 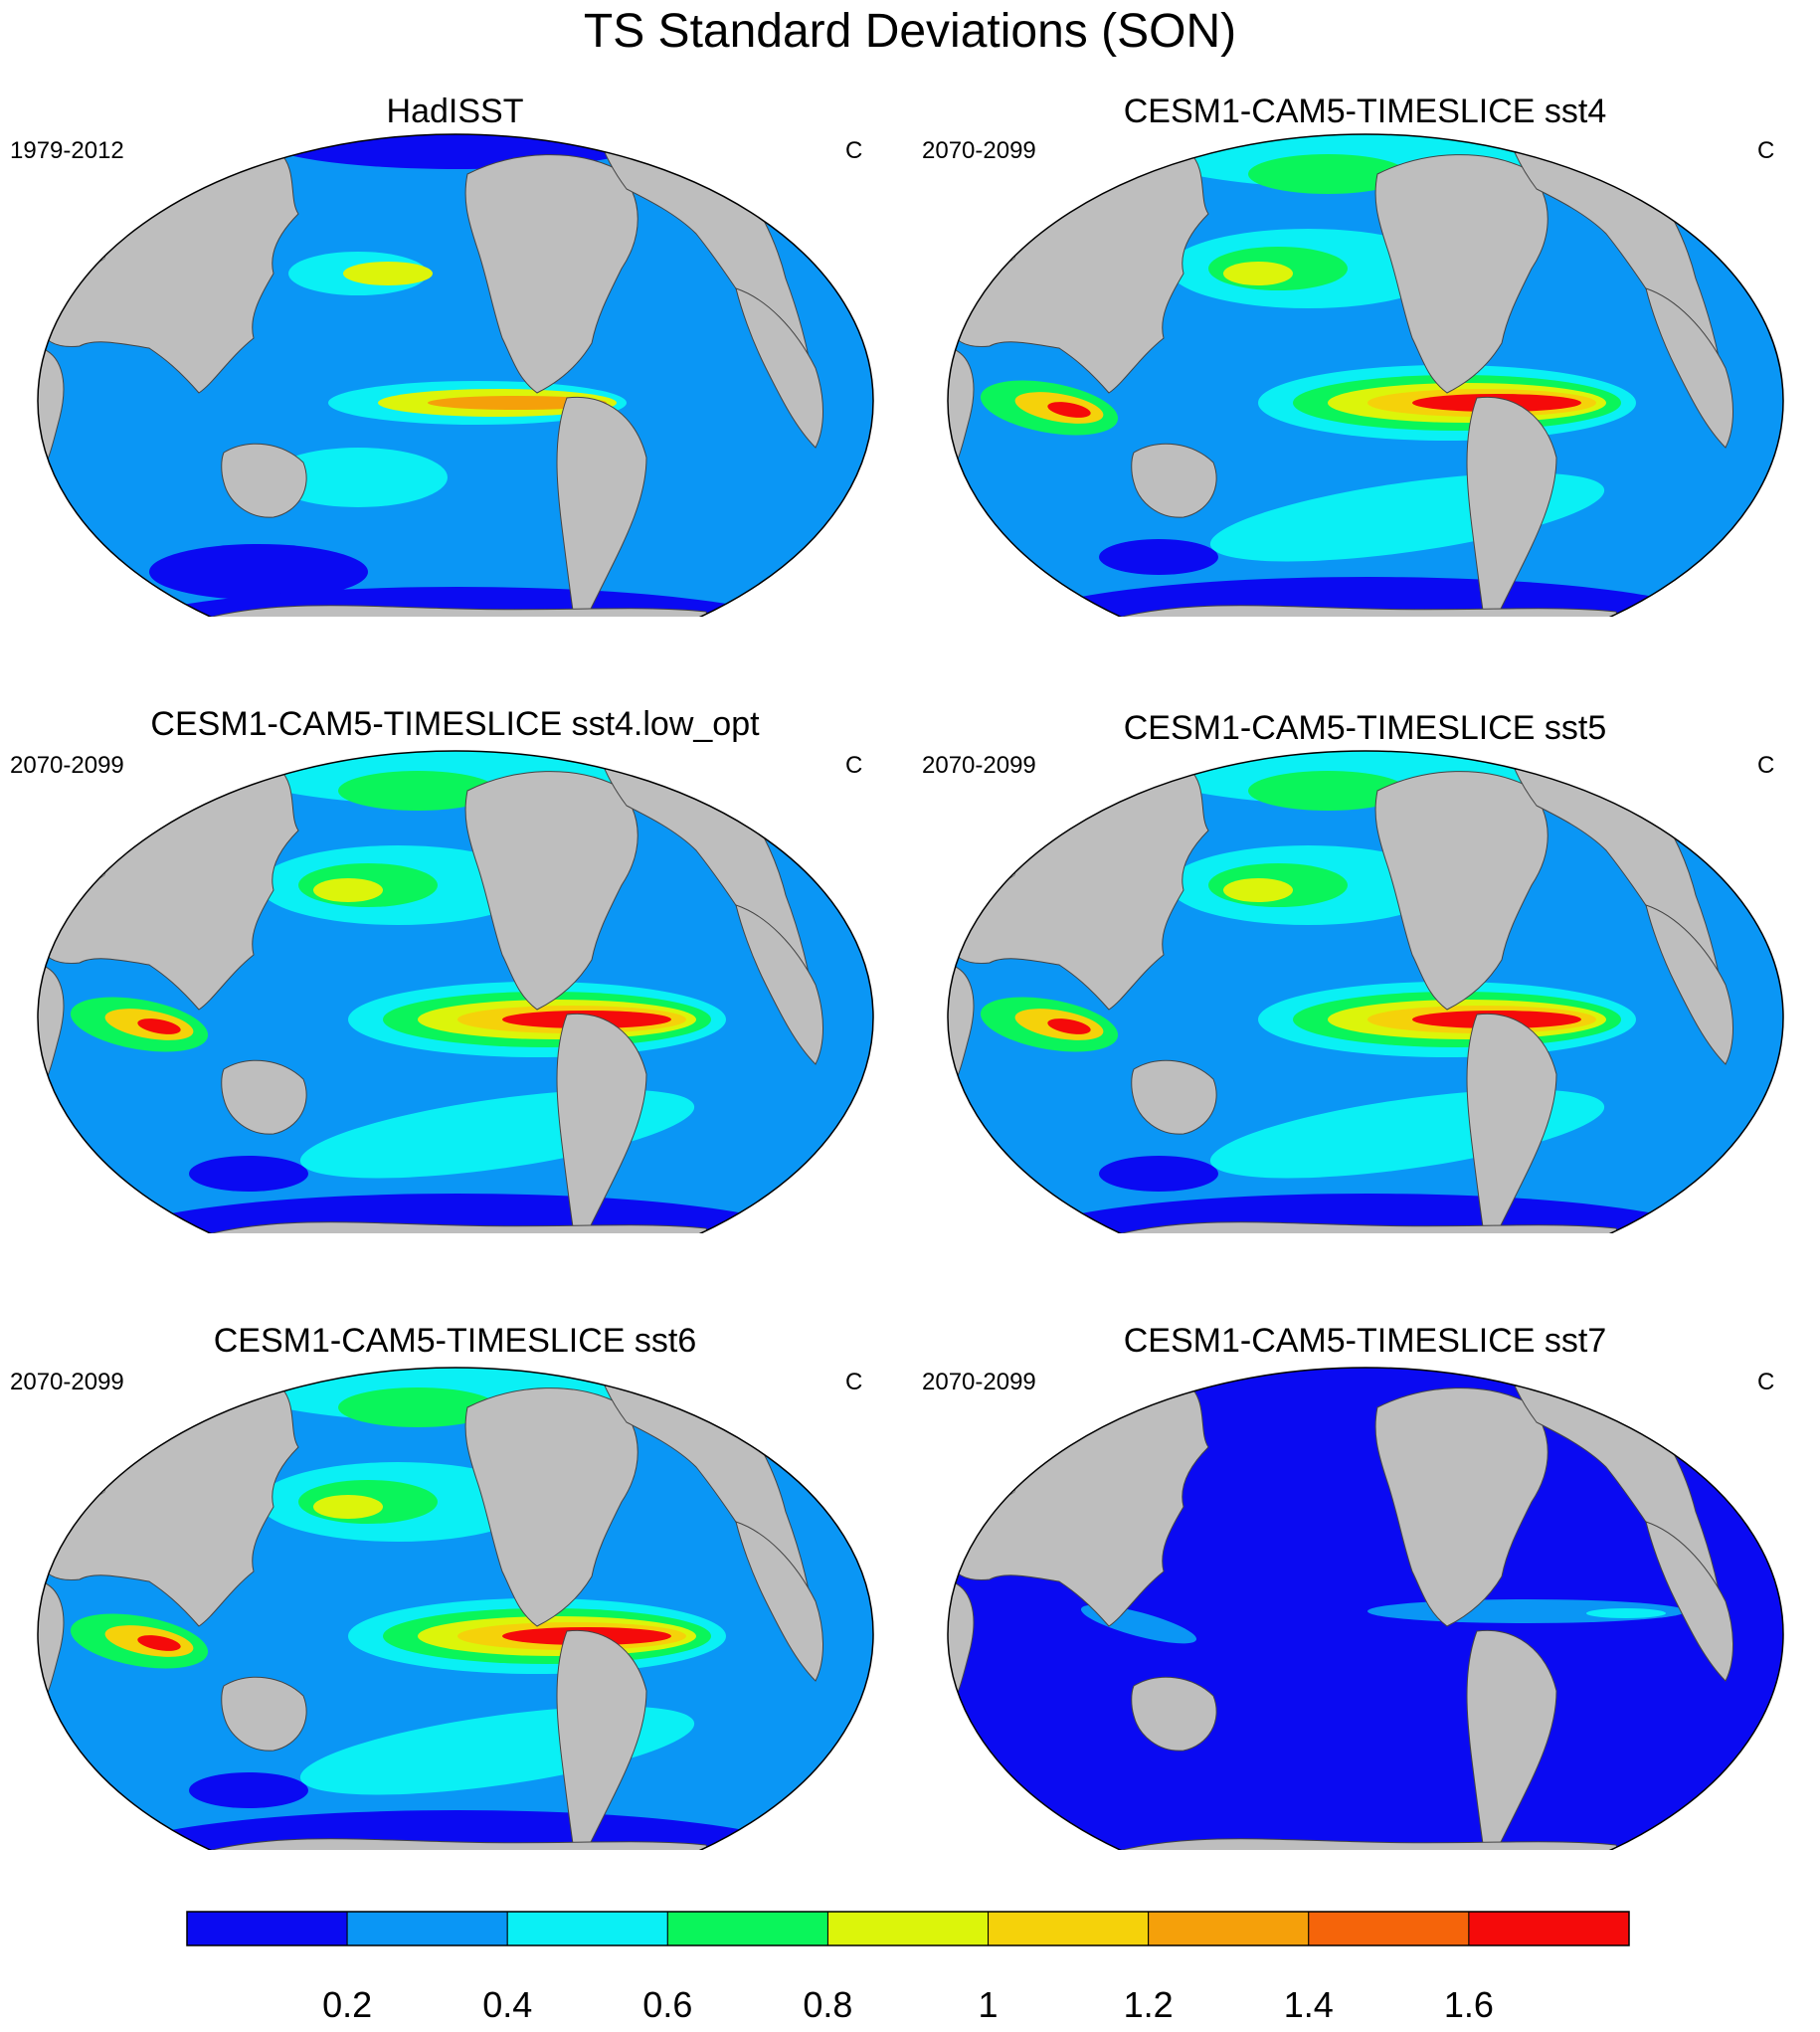 What do you see at coordinates (910, 32) in the screenshot?
I see `figure-title: TS Standard Deviations (SON)` at bounding box center [910, 32].